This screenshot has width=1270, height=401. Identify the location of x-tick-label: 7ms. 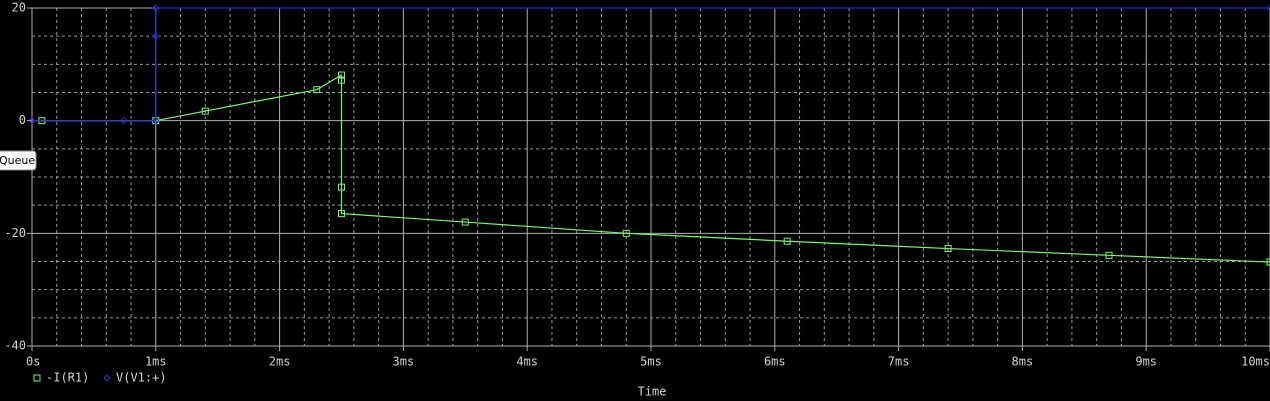
(899, 362).